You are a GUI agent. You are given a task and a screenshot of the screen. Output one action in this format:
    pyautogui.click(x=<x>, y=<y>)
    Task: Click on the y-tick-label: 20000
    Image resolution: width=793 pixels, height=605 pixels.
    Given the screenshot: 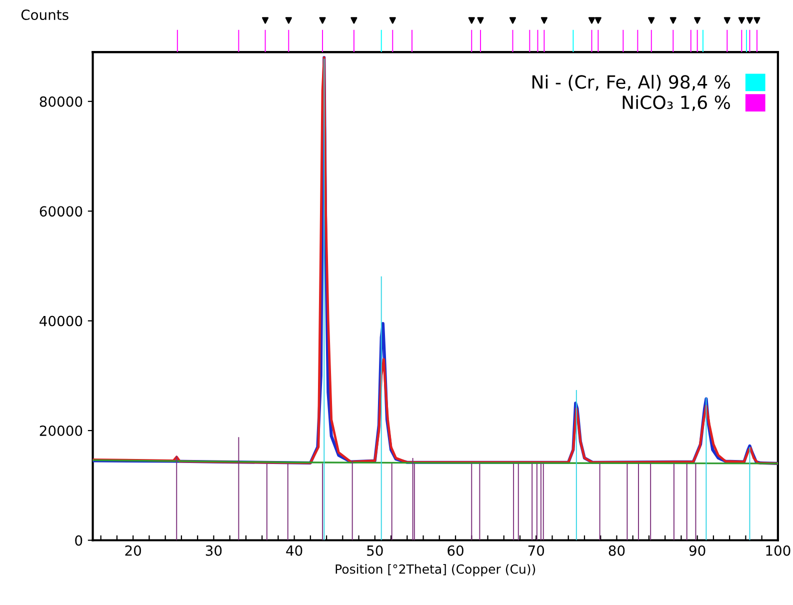 What is the action you would take?
    pyautogui.click(x=61, y=431)
    